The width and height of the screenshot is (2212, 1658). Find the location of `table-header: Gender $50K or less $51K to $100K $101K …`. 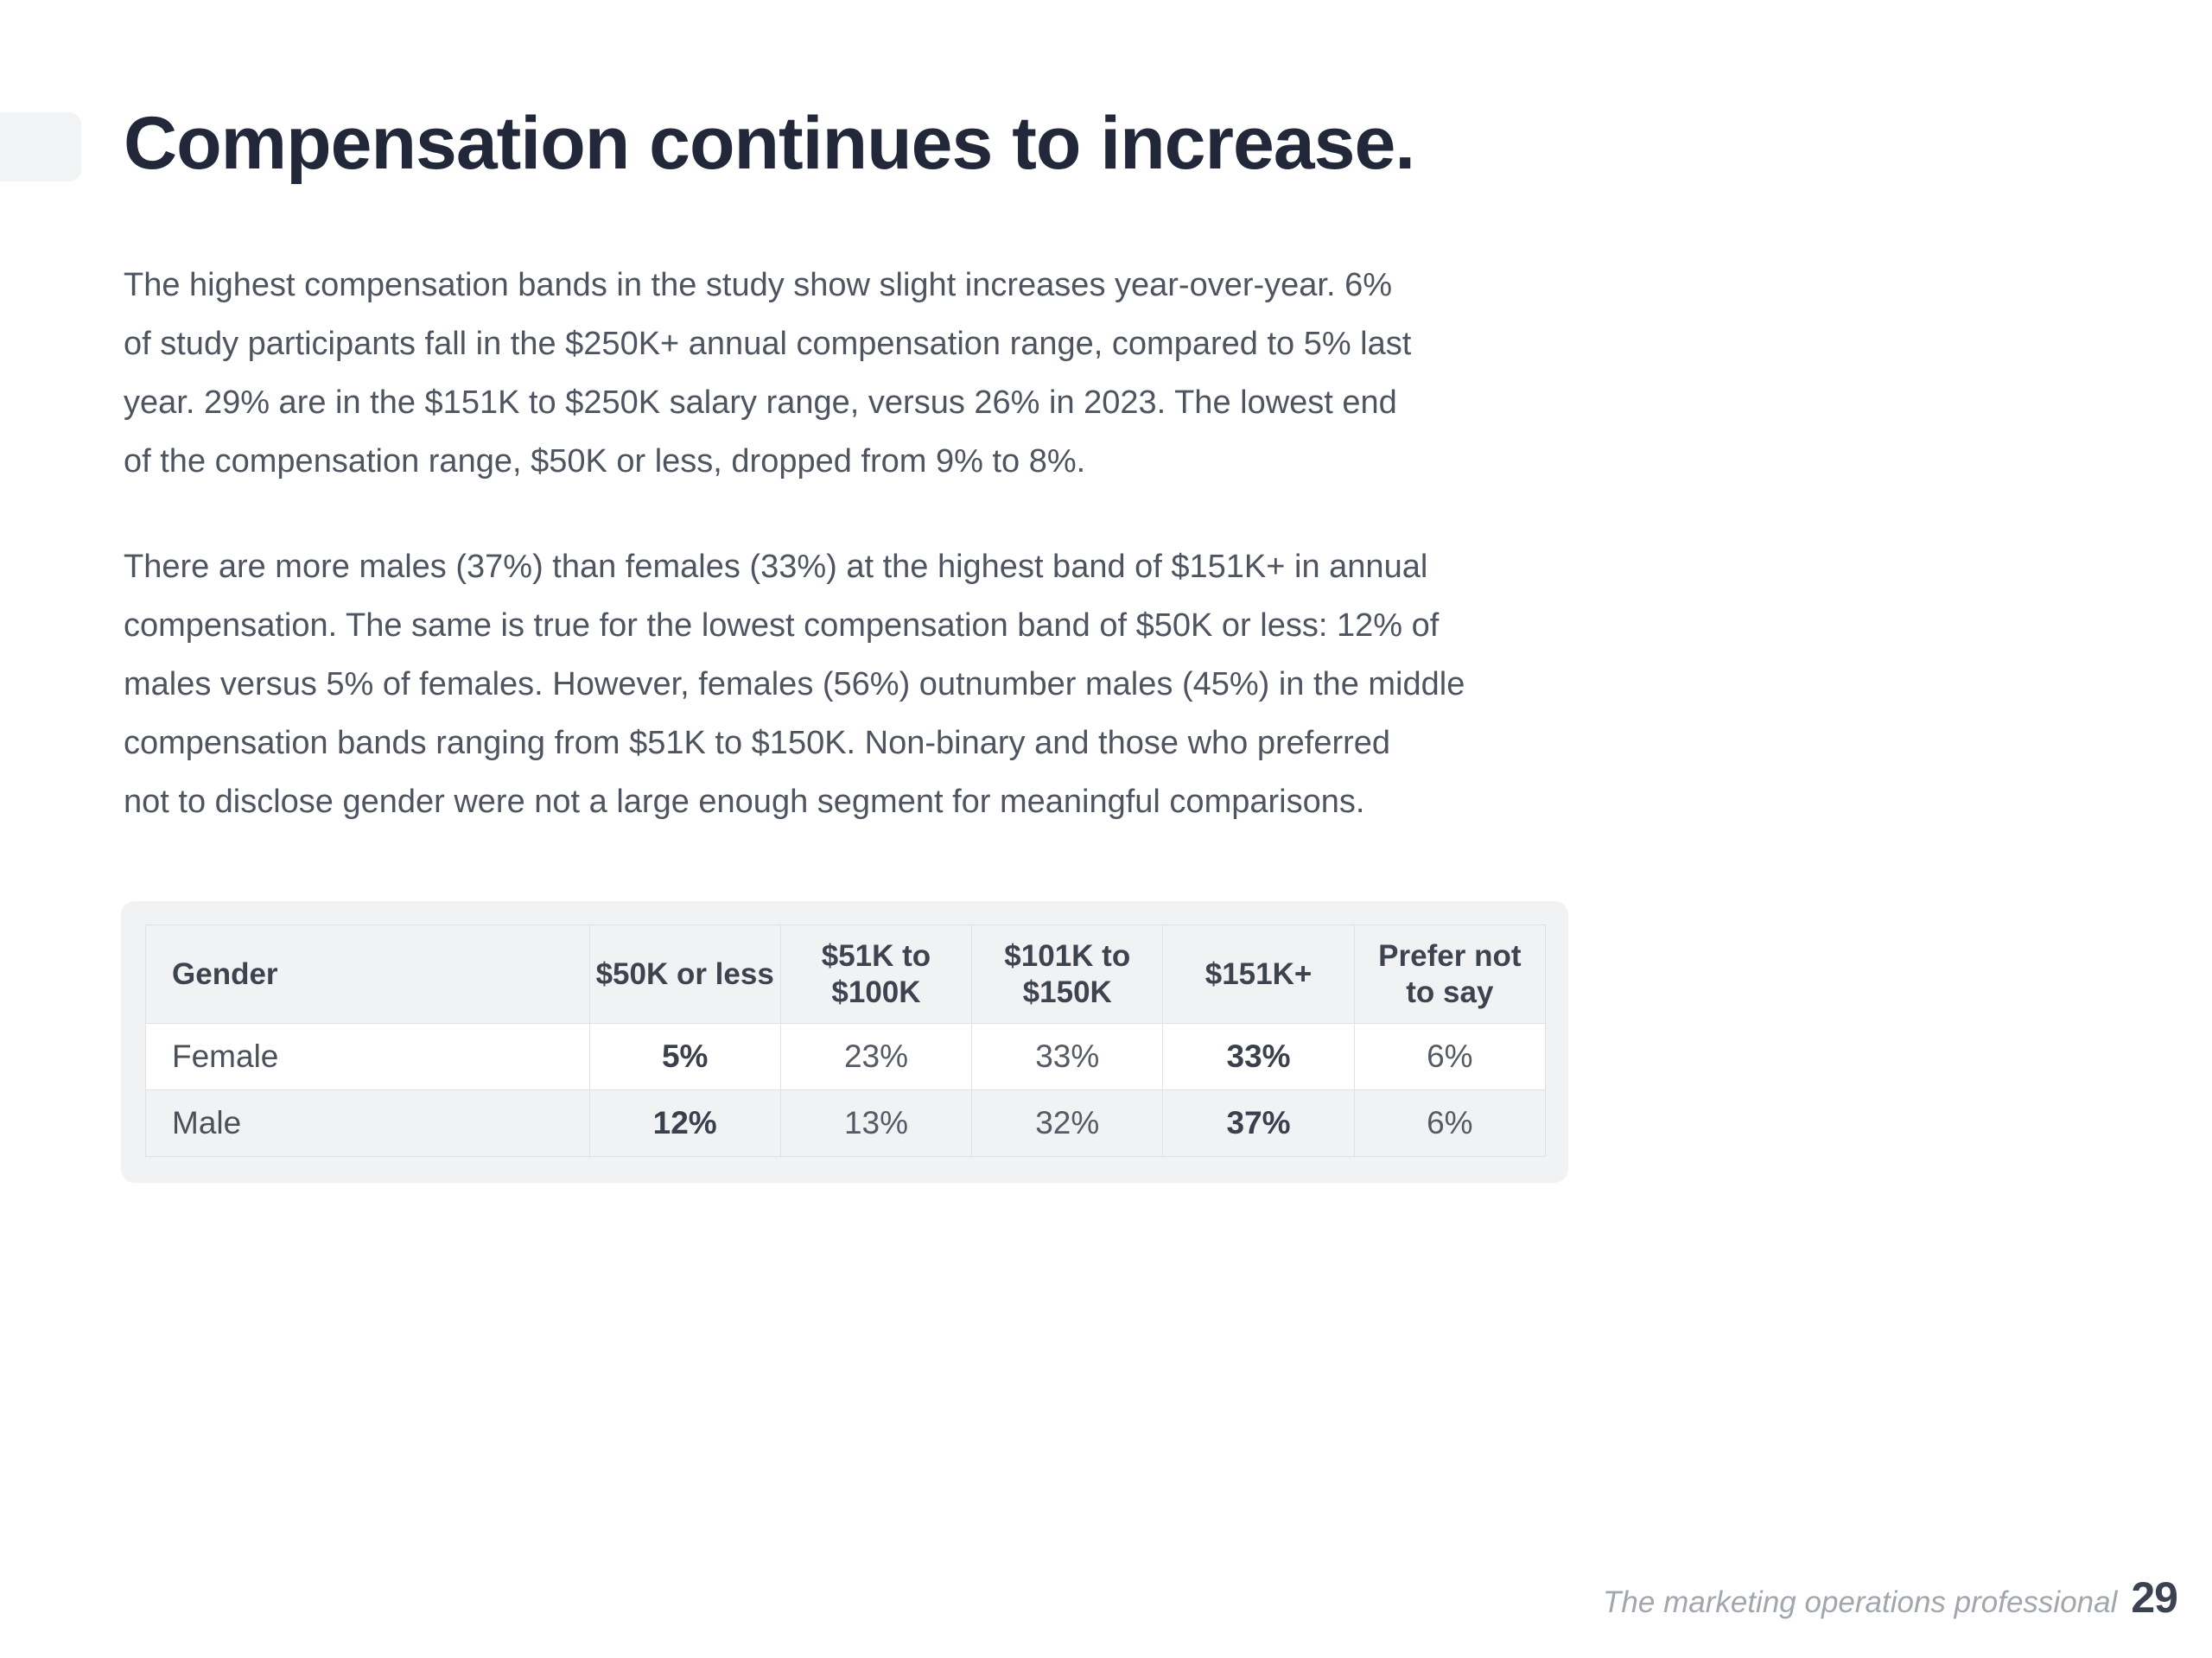

table-header: Gender $50K or less $51K to $100K $101K … is located at coordinates (846, 974).